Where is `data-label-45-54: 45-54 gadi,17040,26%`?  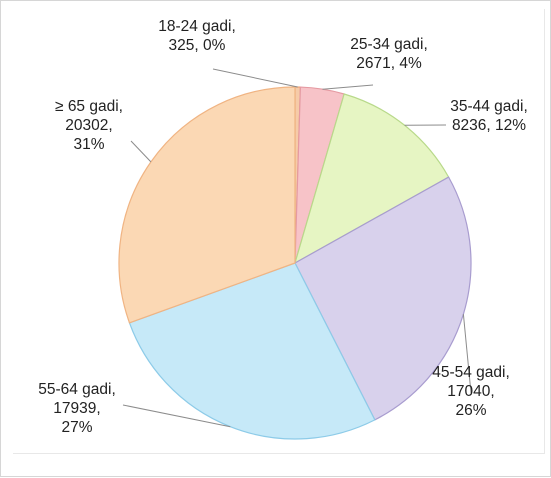
data-label-45-54: 45-54 gadi,17040,26% is located at coordinates (471, 391).